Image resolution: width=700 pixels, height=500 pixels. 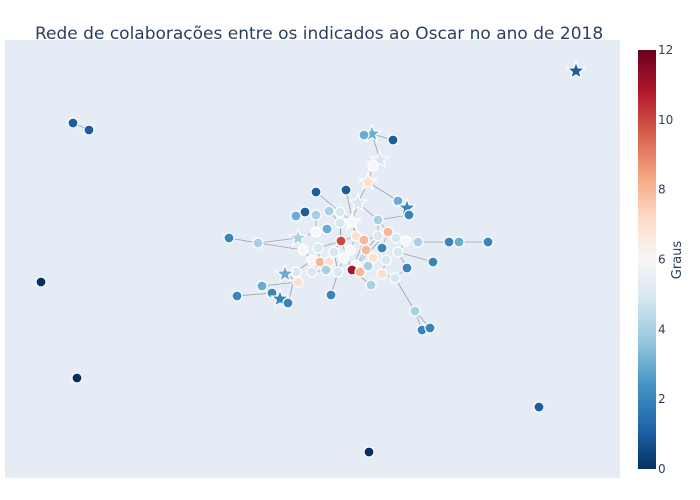 I want to click on colorbar-tick-label: 8, so click(x=662, y=190).